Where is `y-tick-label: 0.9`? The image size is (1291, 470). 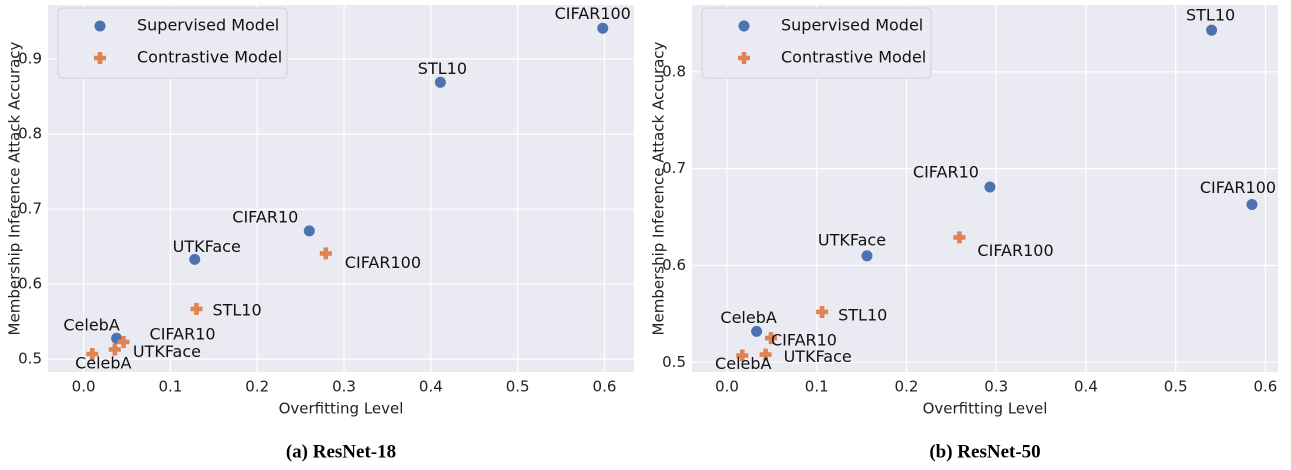
y-tick-label: 0.9 is located at coordinates (30, 59).